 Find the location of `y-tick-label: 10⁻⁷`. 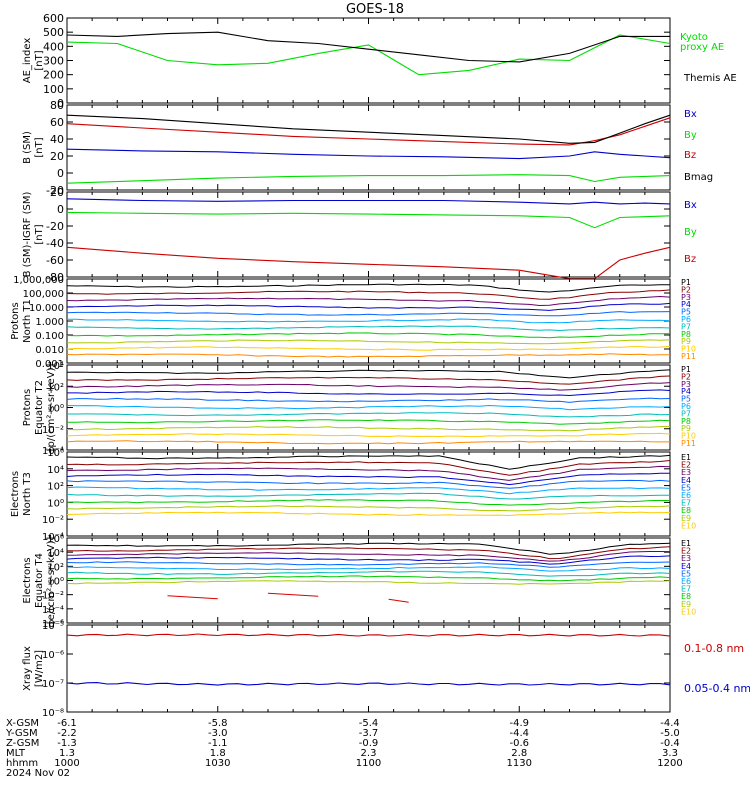

y-tick-label: 10⁻⁷ is located at coordinates (53, 684).